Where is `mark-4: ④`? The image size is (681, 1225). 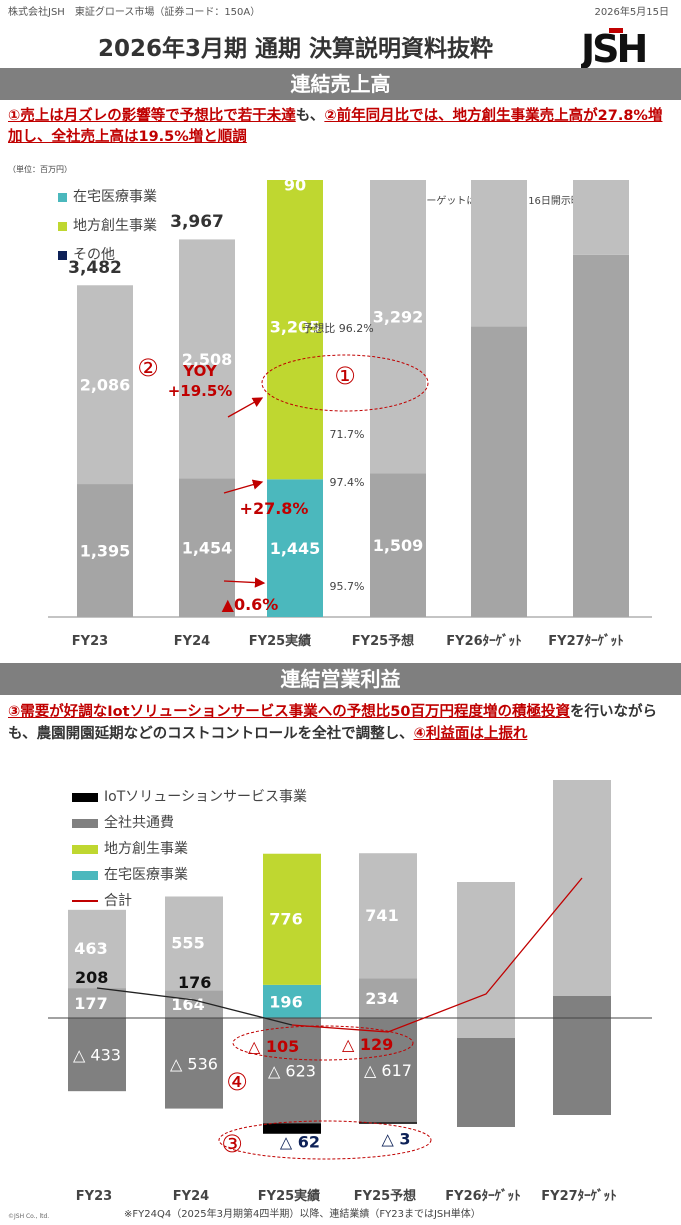 mark-4: ④ is located at coordinates (237, 1082).